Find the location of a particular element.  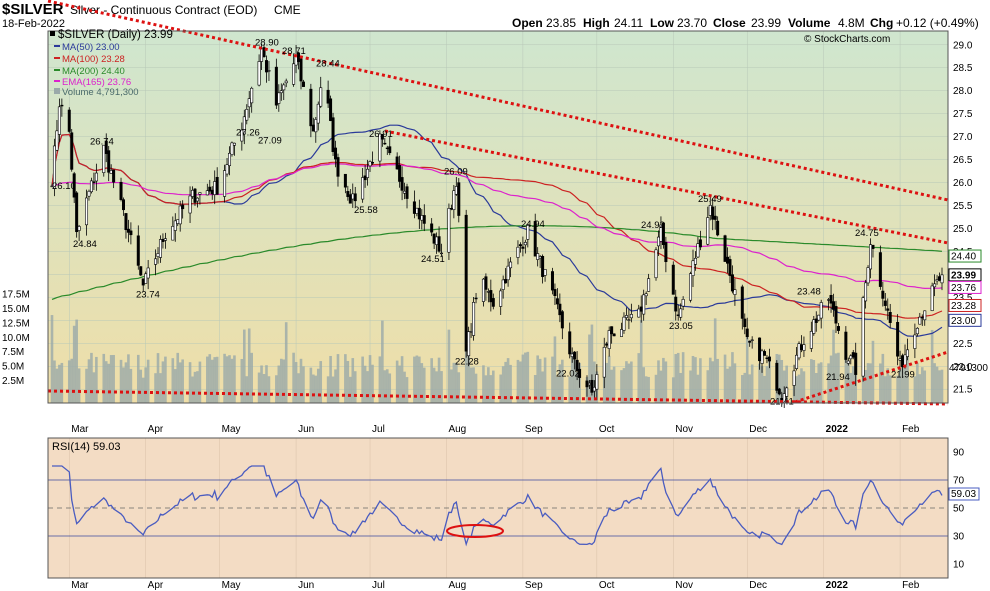

rsi-tick-label: 30 is located at coordinates (959, 537).